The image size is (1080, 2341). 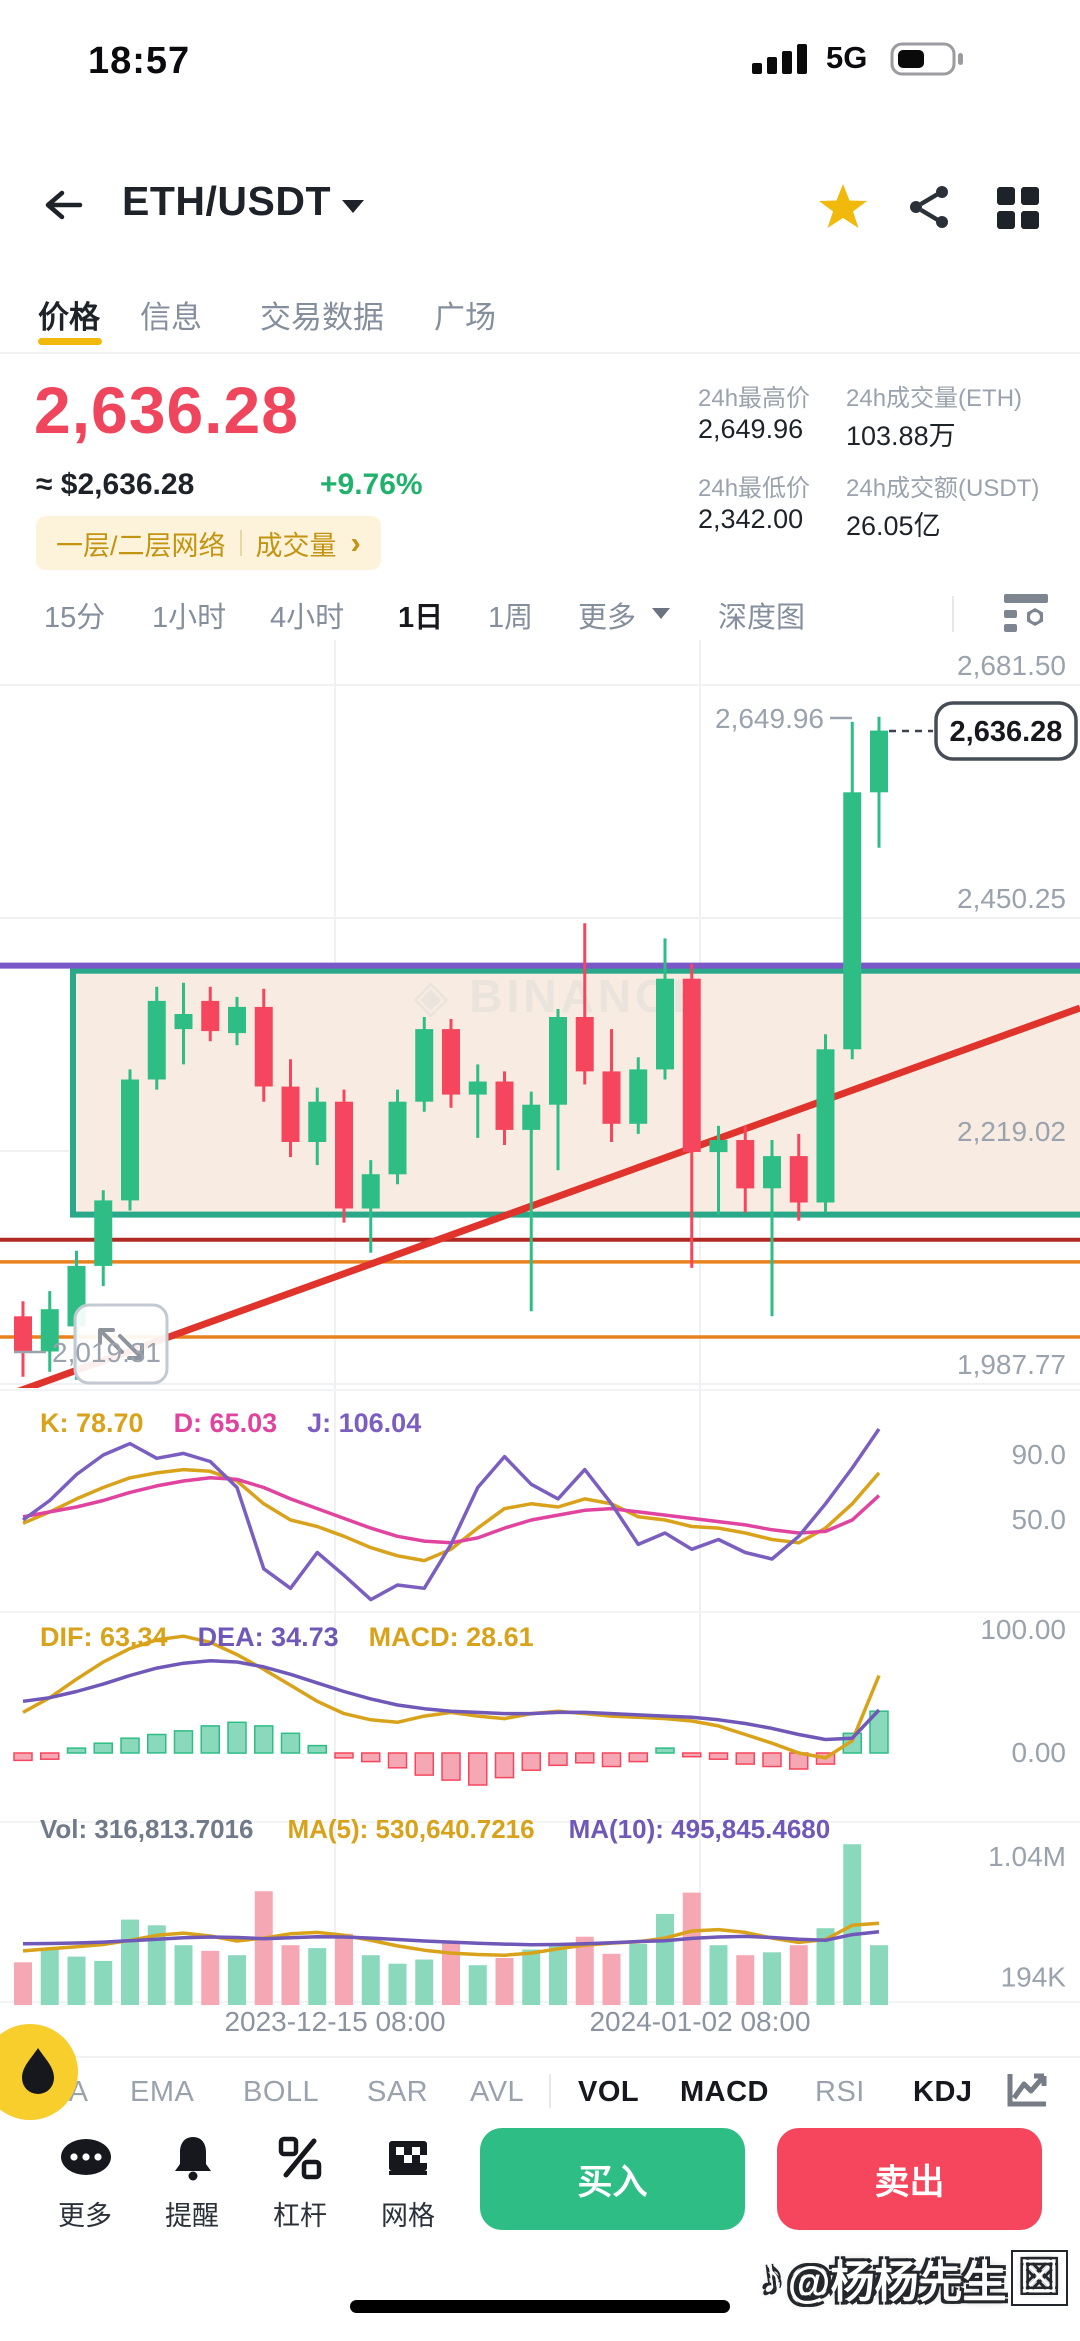 What do you see at coordinates (751, 519) in the screenshot?
I see `stat-low-value: 2,342.00` at bounding box center [751, 519].